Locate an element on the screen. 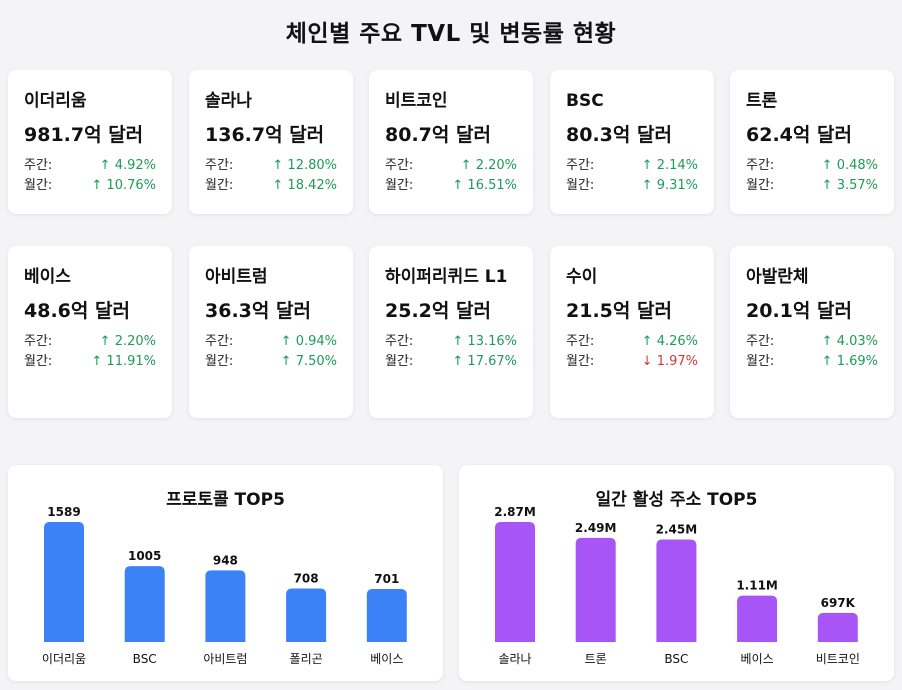 The image size is (902, 690). chain-card: 하이퍼리퀴드 L1 25.2억 달러 주간: ↑ 13.16% 월간: ↑ 17.67% is located at coordinates (451, 332).